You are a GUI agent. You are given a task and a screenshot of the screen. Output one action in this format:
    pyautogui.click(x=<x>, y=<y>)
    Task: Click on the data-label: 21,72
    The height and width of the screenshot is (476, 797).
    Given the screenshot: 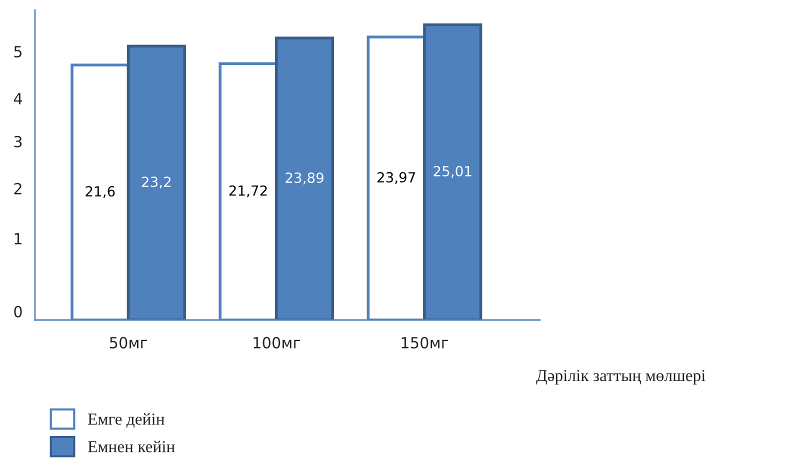 What is the action you would take?
    pyautogui.click(x=248, y=191)
    